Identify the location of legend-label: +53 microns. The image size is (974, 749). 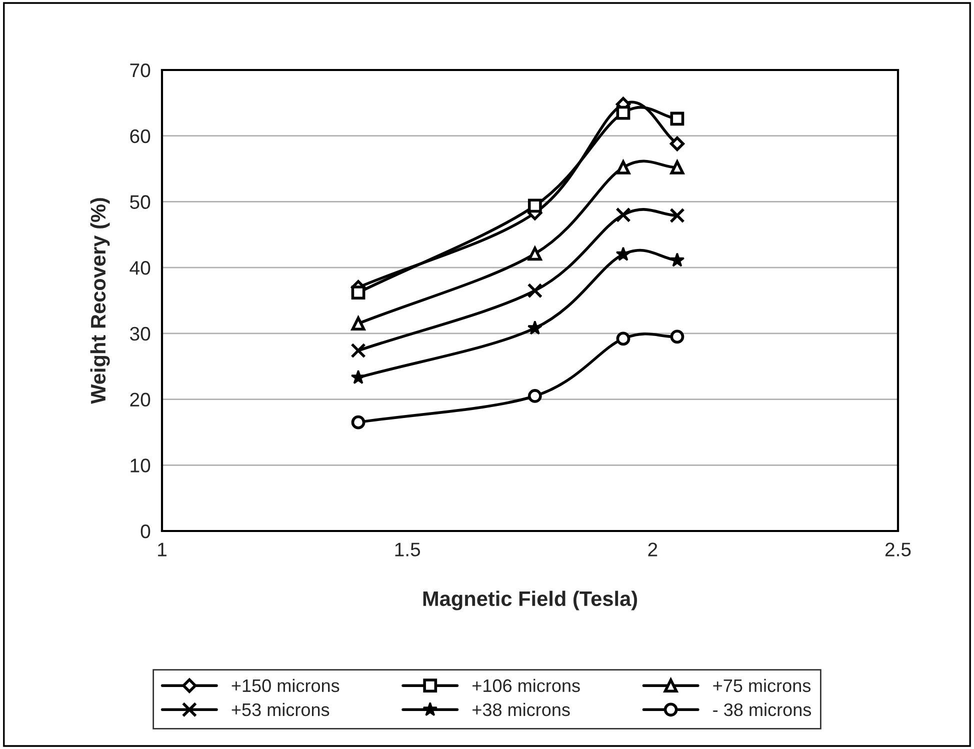
(281, 709).